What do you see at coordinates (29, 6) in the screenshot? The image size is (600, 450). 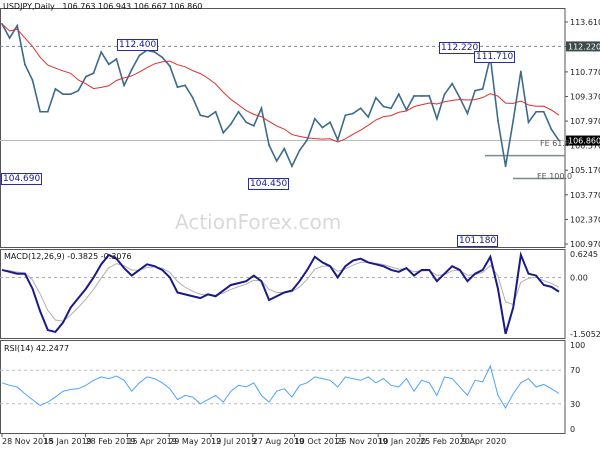 I see `symbol-title: USDJPY,Daily` at bounding box center [29, 6].